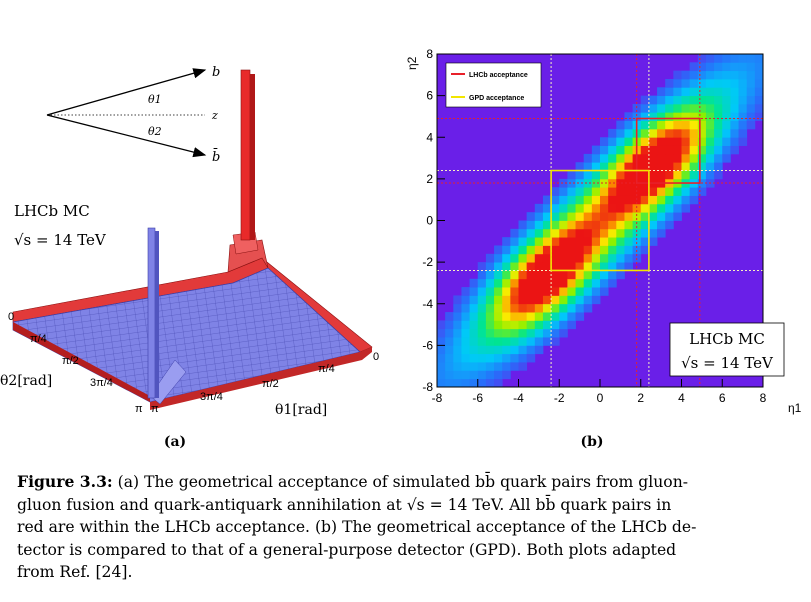 This screenshot has height=602, width=811. I want to click on x-tick-label: 2, so click(640, 398).